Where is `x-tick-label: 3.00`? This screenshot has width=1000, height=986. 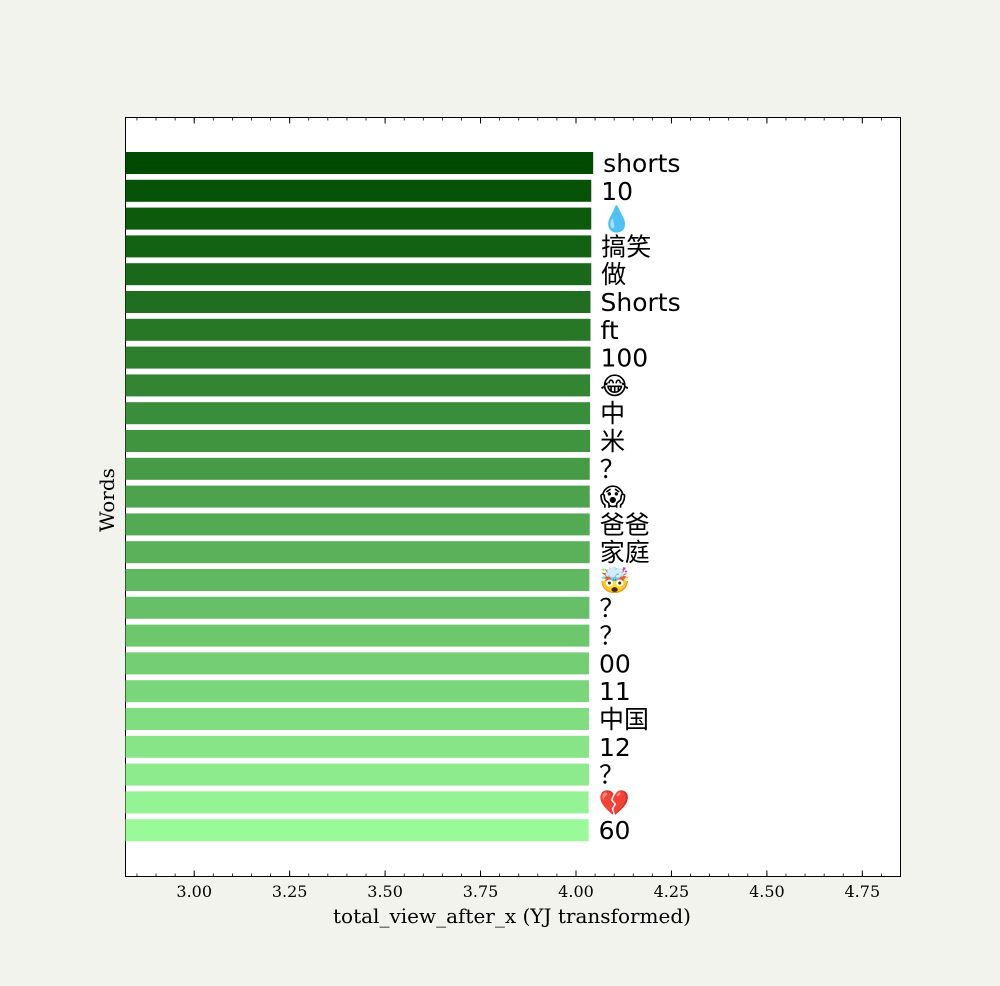 x-tick-label: 3.00 is located at coordinates (194, 891).